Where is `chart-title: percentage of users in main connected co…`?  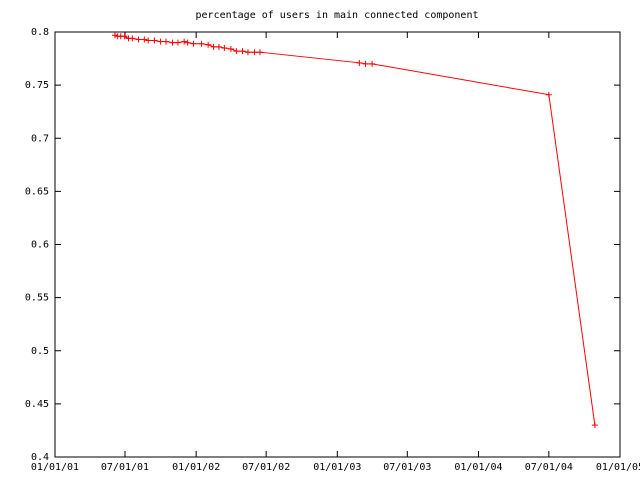 chart-title: percentage of users in main connected co… is located at coordinates (337, 15).